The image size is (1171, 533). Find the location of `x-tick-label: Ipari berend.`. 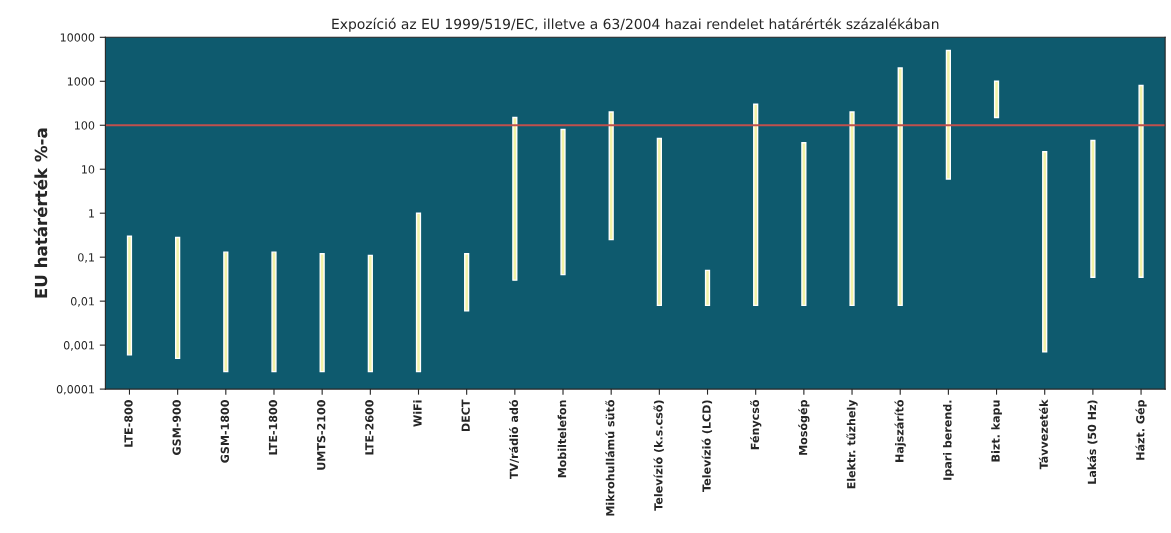

x-tick-label: Ipari berend. is located at coordinates (948, 440).